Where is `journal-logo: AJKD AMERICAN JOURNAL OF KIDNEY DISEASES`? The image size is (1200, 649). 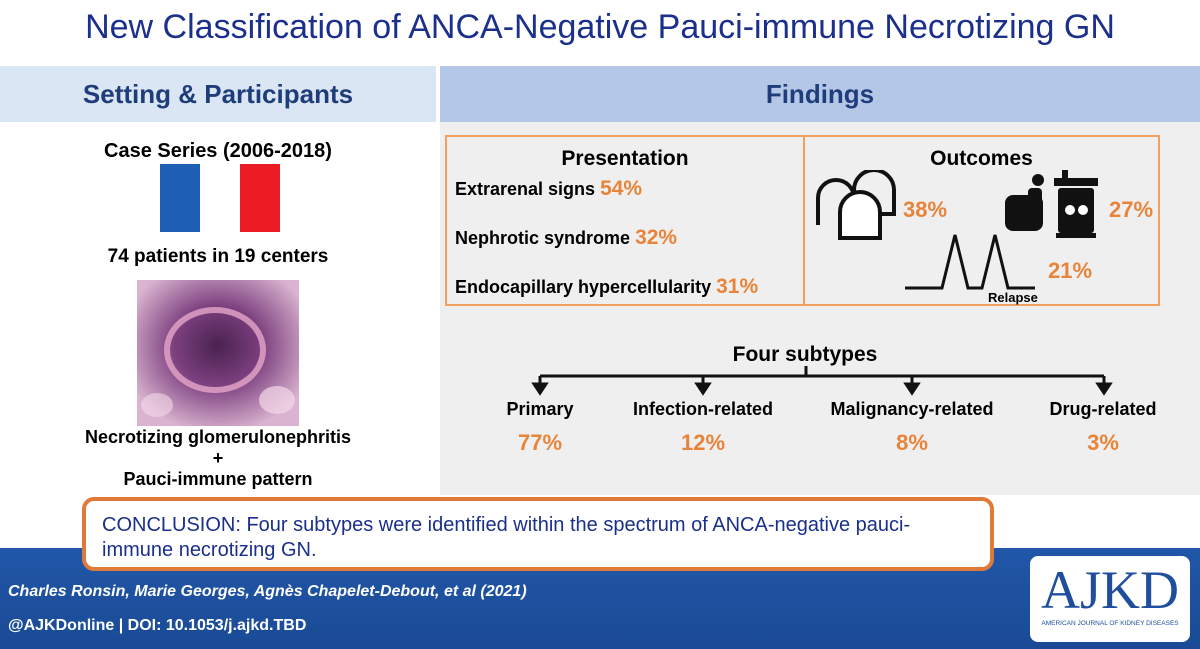 journal-logo: AJKD AMERICAN JOURNAL OF KIDNEY DISEASES is located at coordinates (1110, 599).